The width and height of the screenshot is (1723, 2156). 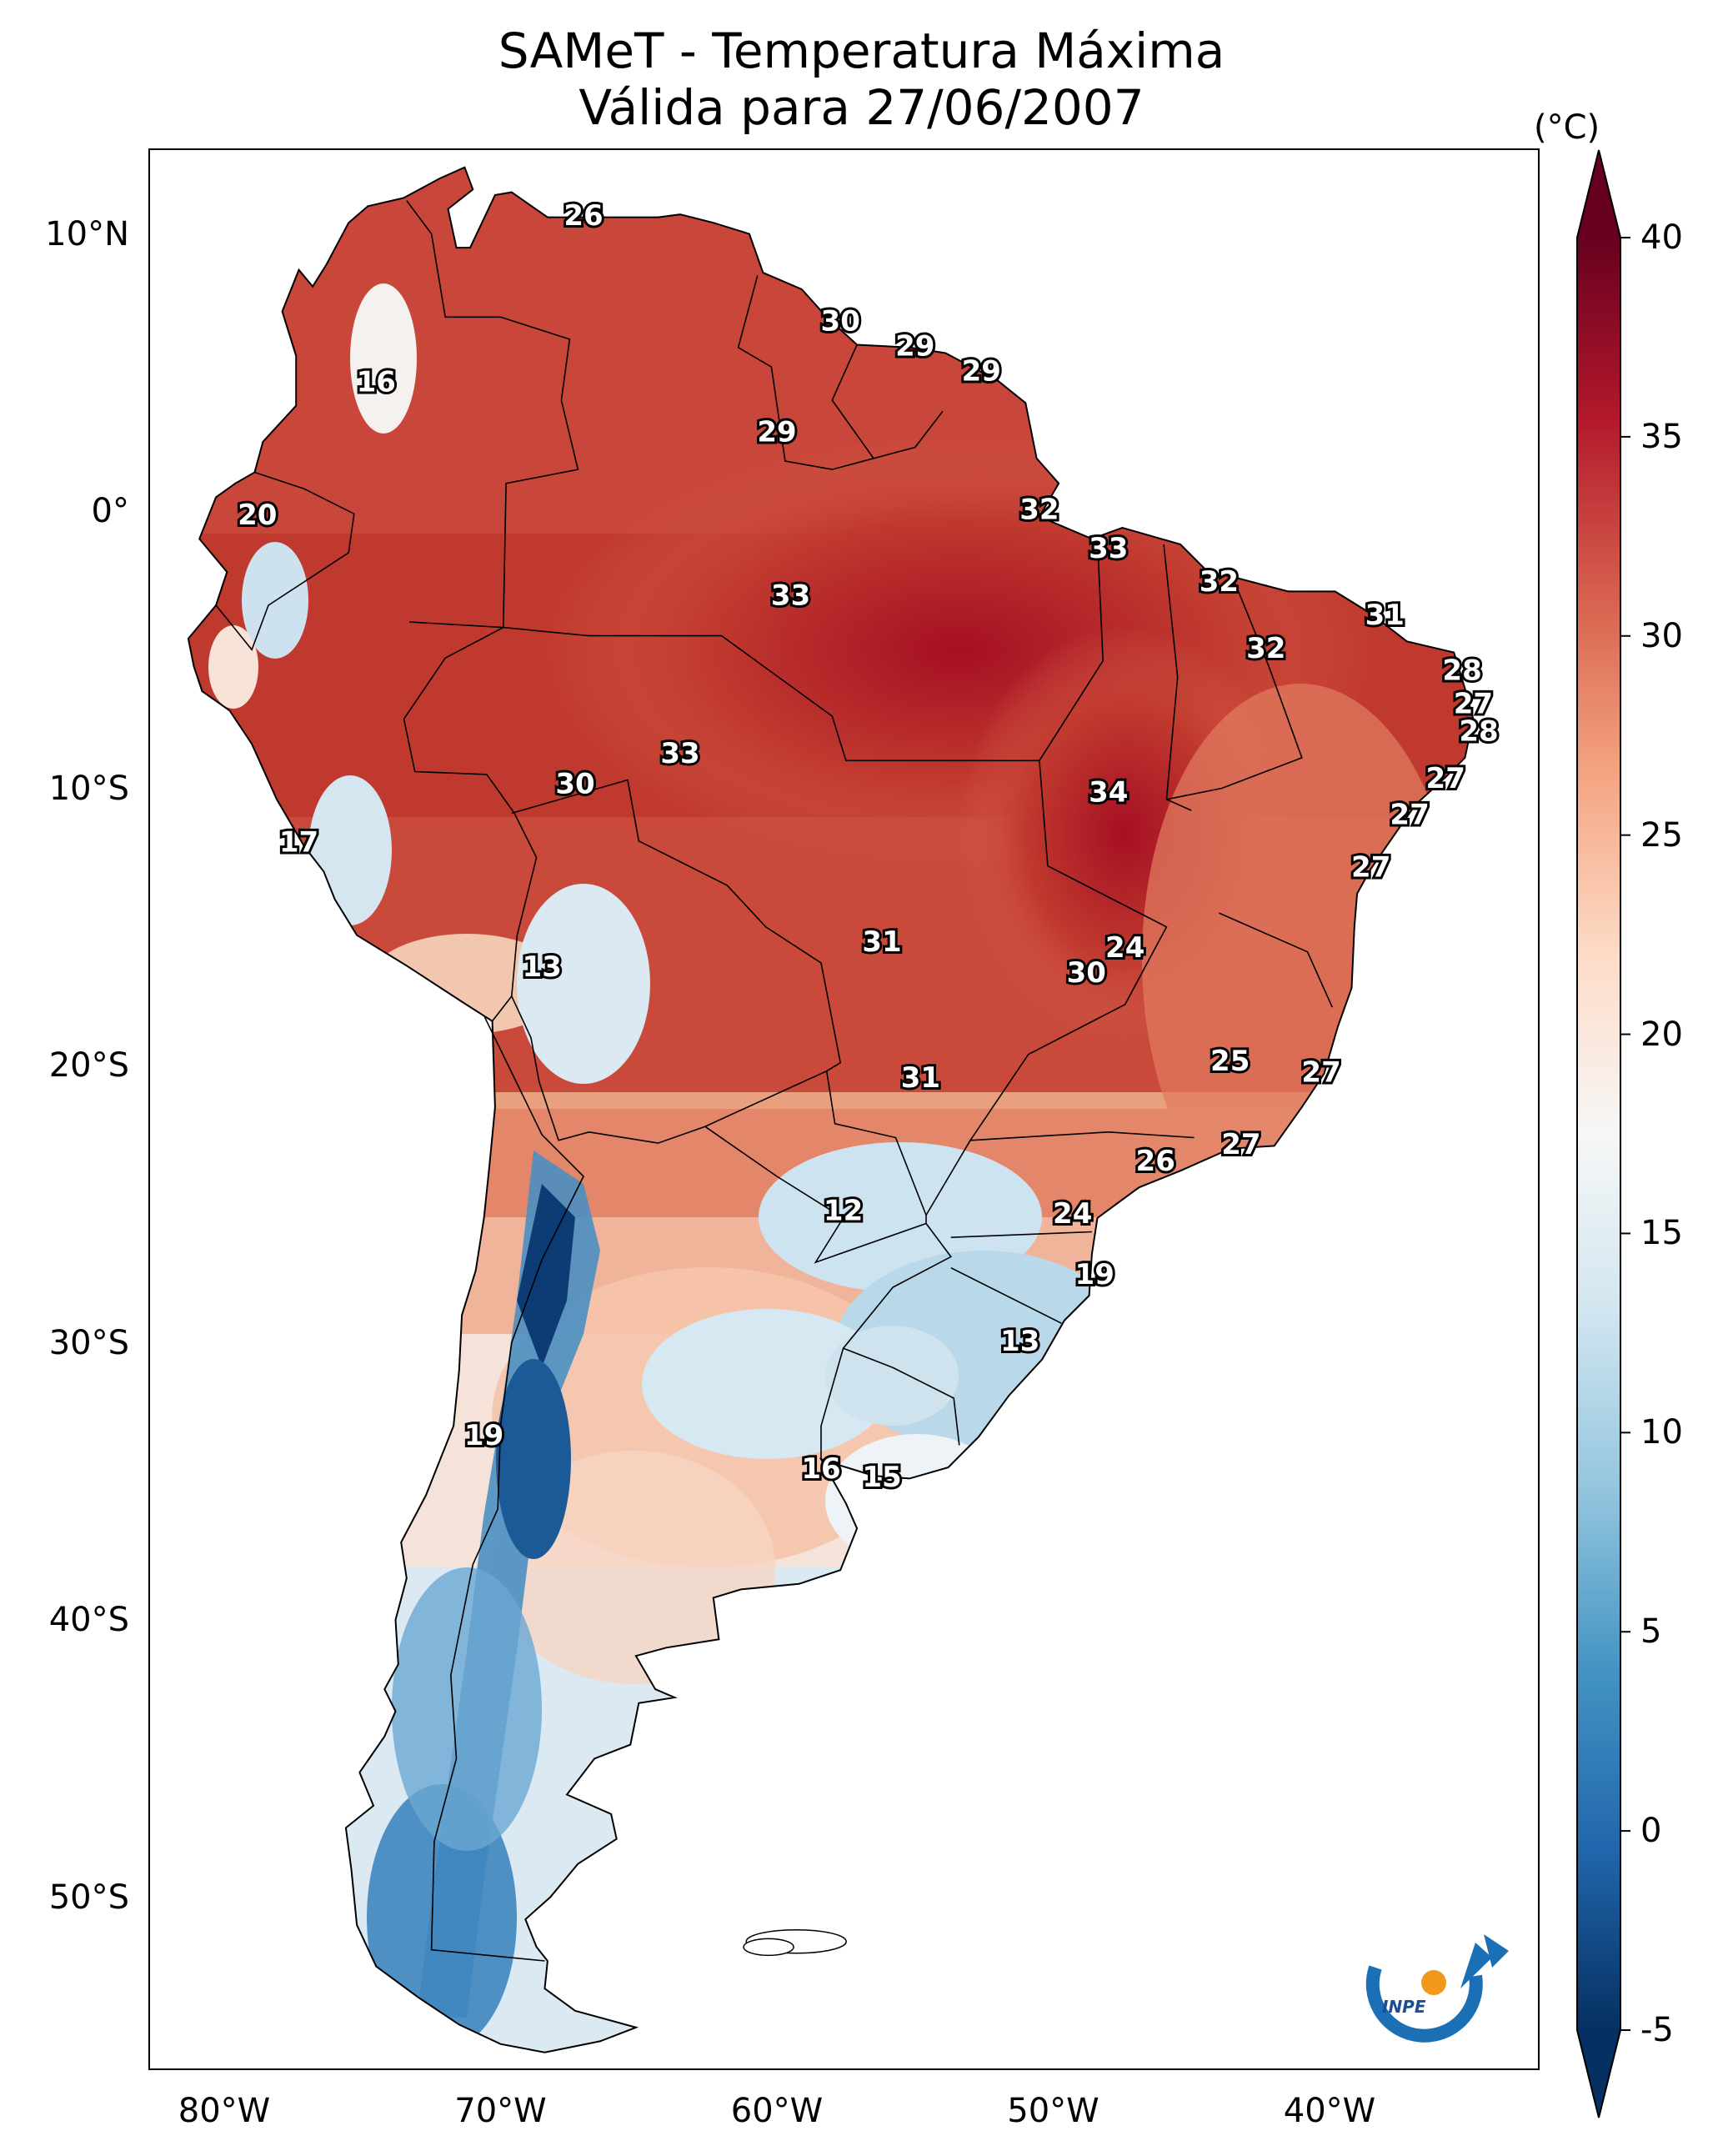 What do you see at coordinates (1567, 128) in the screenshot?
I see `colorbar-unit: (°C)` at bounding box center [1567, 128].